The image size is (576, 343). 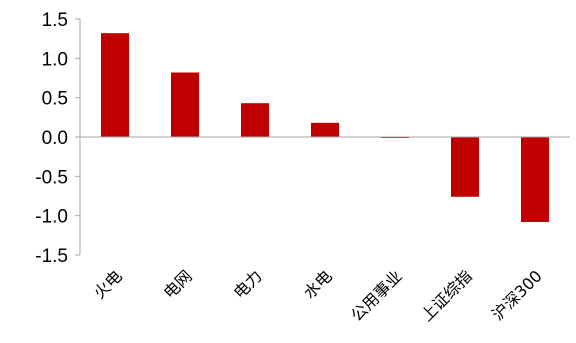 I want to click on y-tick-label: 0.0, so click(x=55, y=138).